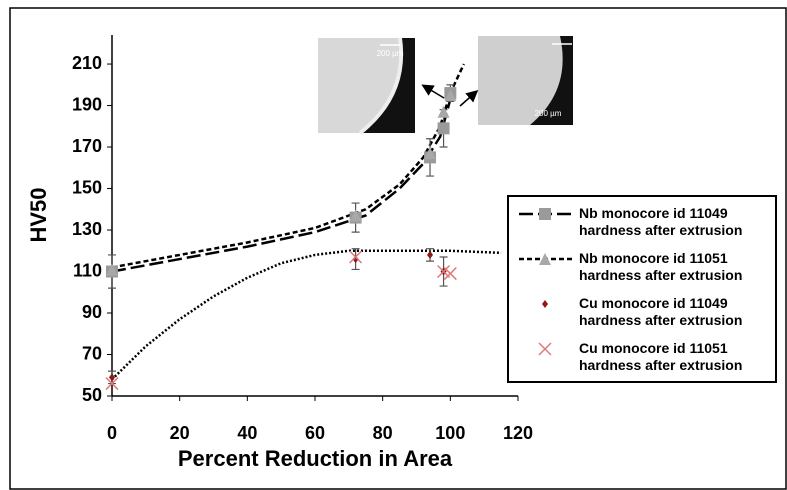  Describe the element at coordinates (38, 214) in the screenshot. I see `y-axis-title: HV50` at that location.